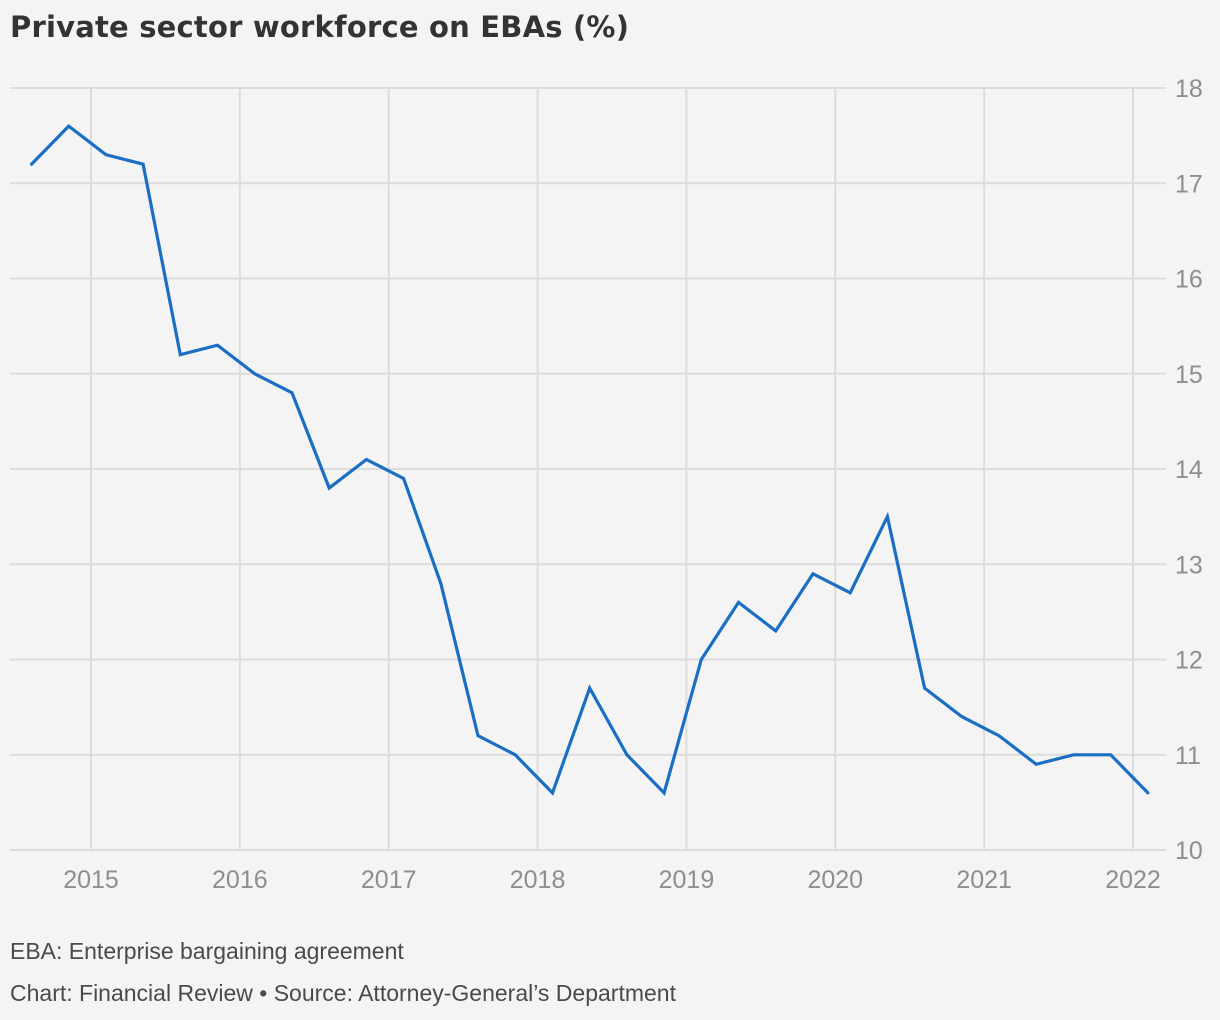 The width and height of the screenshot is (1220, 1020). I want to click on y-tick-label: 12, so click(1189, 661).